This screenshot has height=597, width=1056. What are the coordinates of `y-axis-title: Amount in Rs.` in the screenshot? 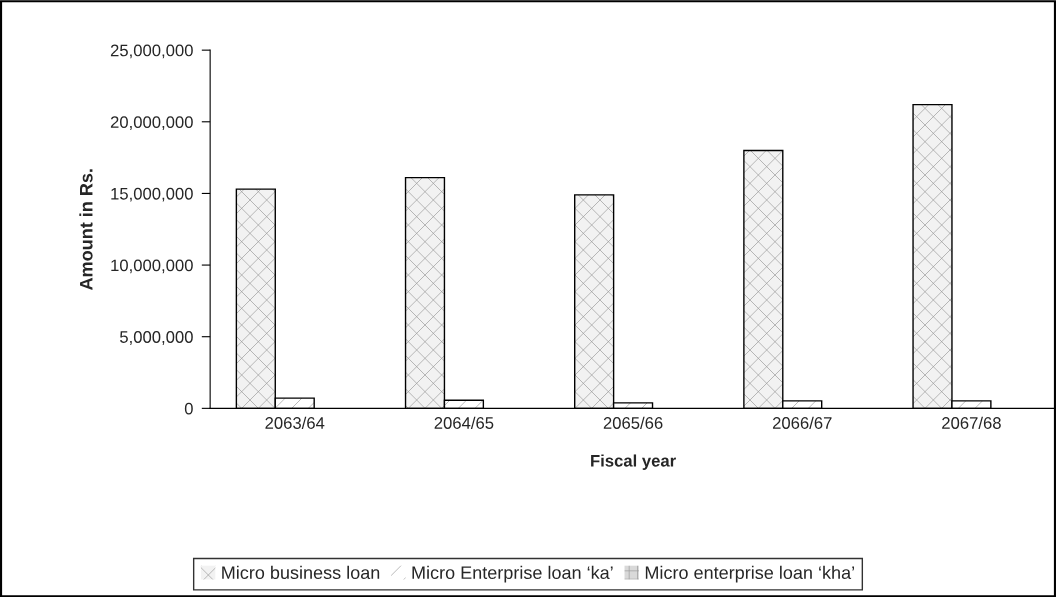 It's located at (86, 229).